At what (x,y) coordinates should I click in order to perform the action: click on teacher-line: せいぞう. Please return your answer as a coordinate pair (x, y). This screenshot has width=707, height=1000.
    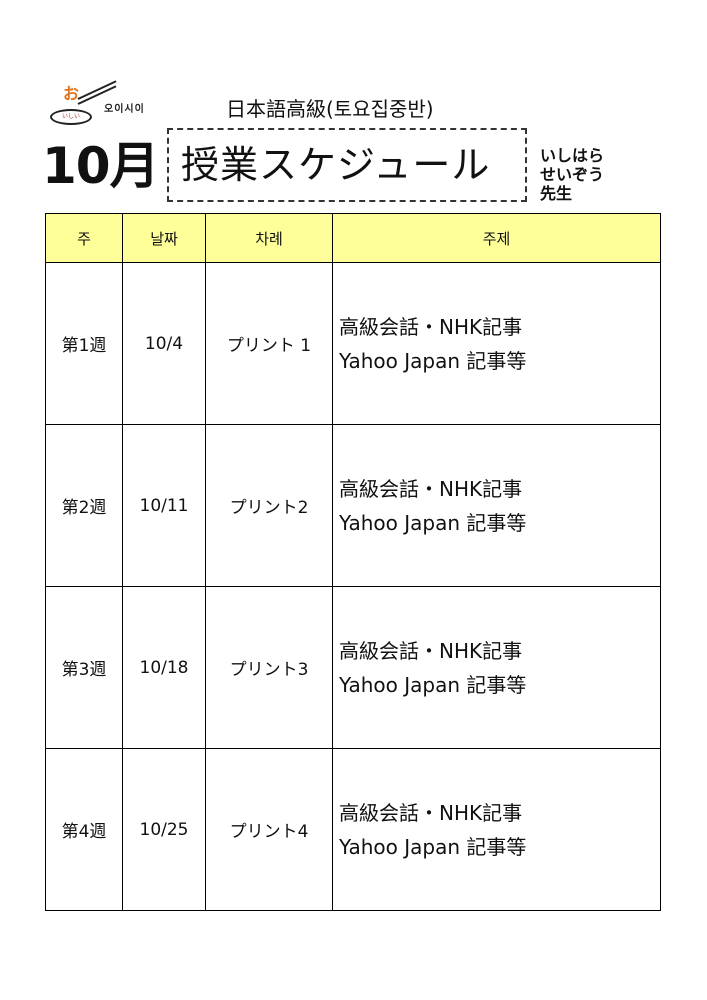
    Looking at the image, I should click on (572, 174).